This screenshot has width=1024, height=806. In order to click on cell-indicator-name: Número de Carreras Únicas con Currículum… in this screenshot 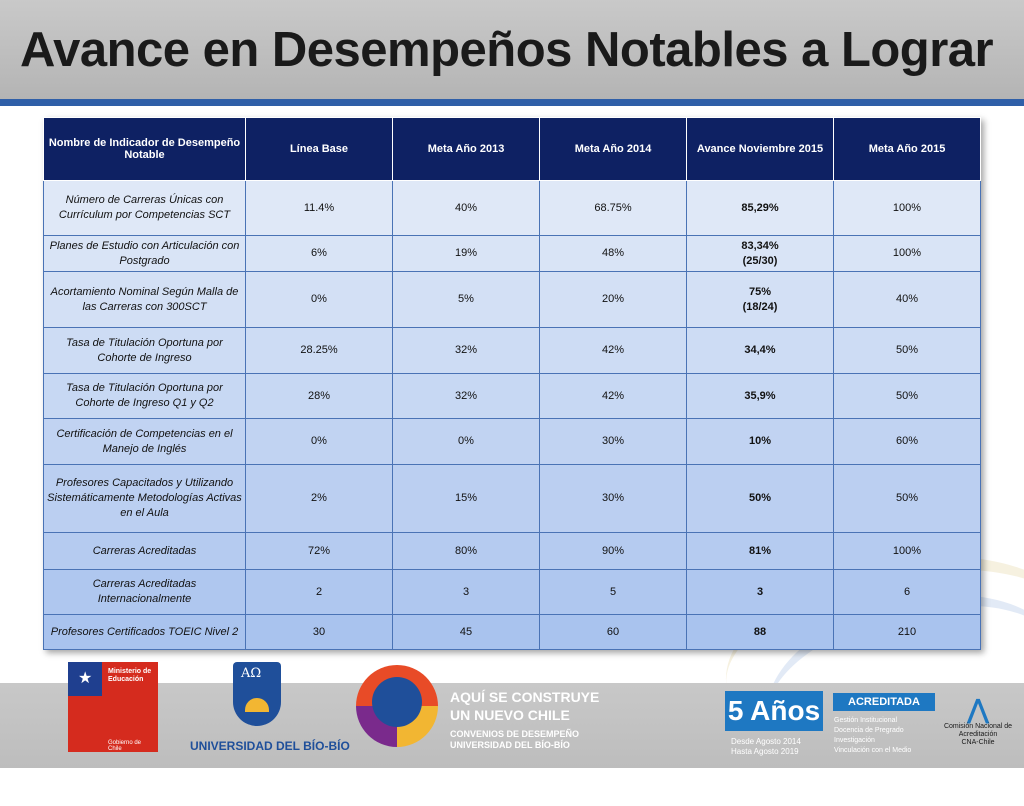, I will do `click(144, 208)`.